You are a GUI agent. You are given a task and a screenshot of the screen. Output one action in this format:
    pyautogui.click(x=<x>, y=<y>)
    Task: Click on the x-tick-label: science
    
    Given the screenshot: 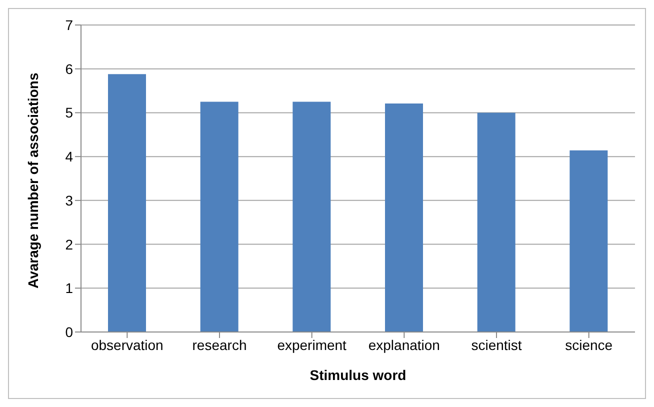 What is the action you would take?
    pyautogui.click(x=589, y=344)
    